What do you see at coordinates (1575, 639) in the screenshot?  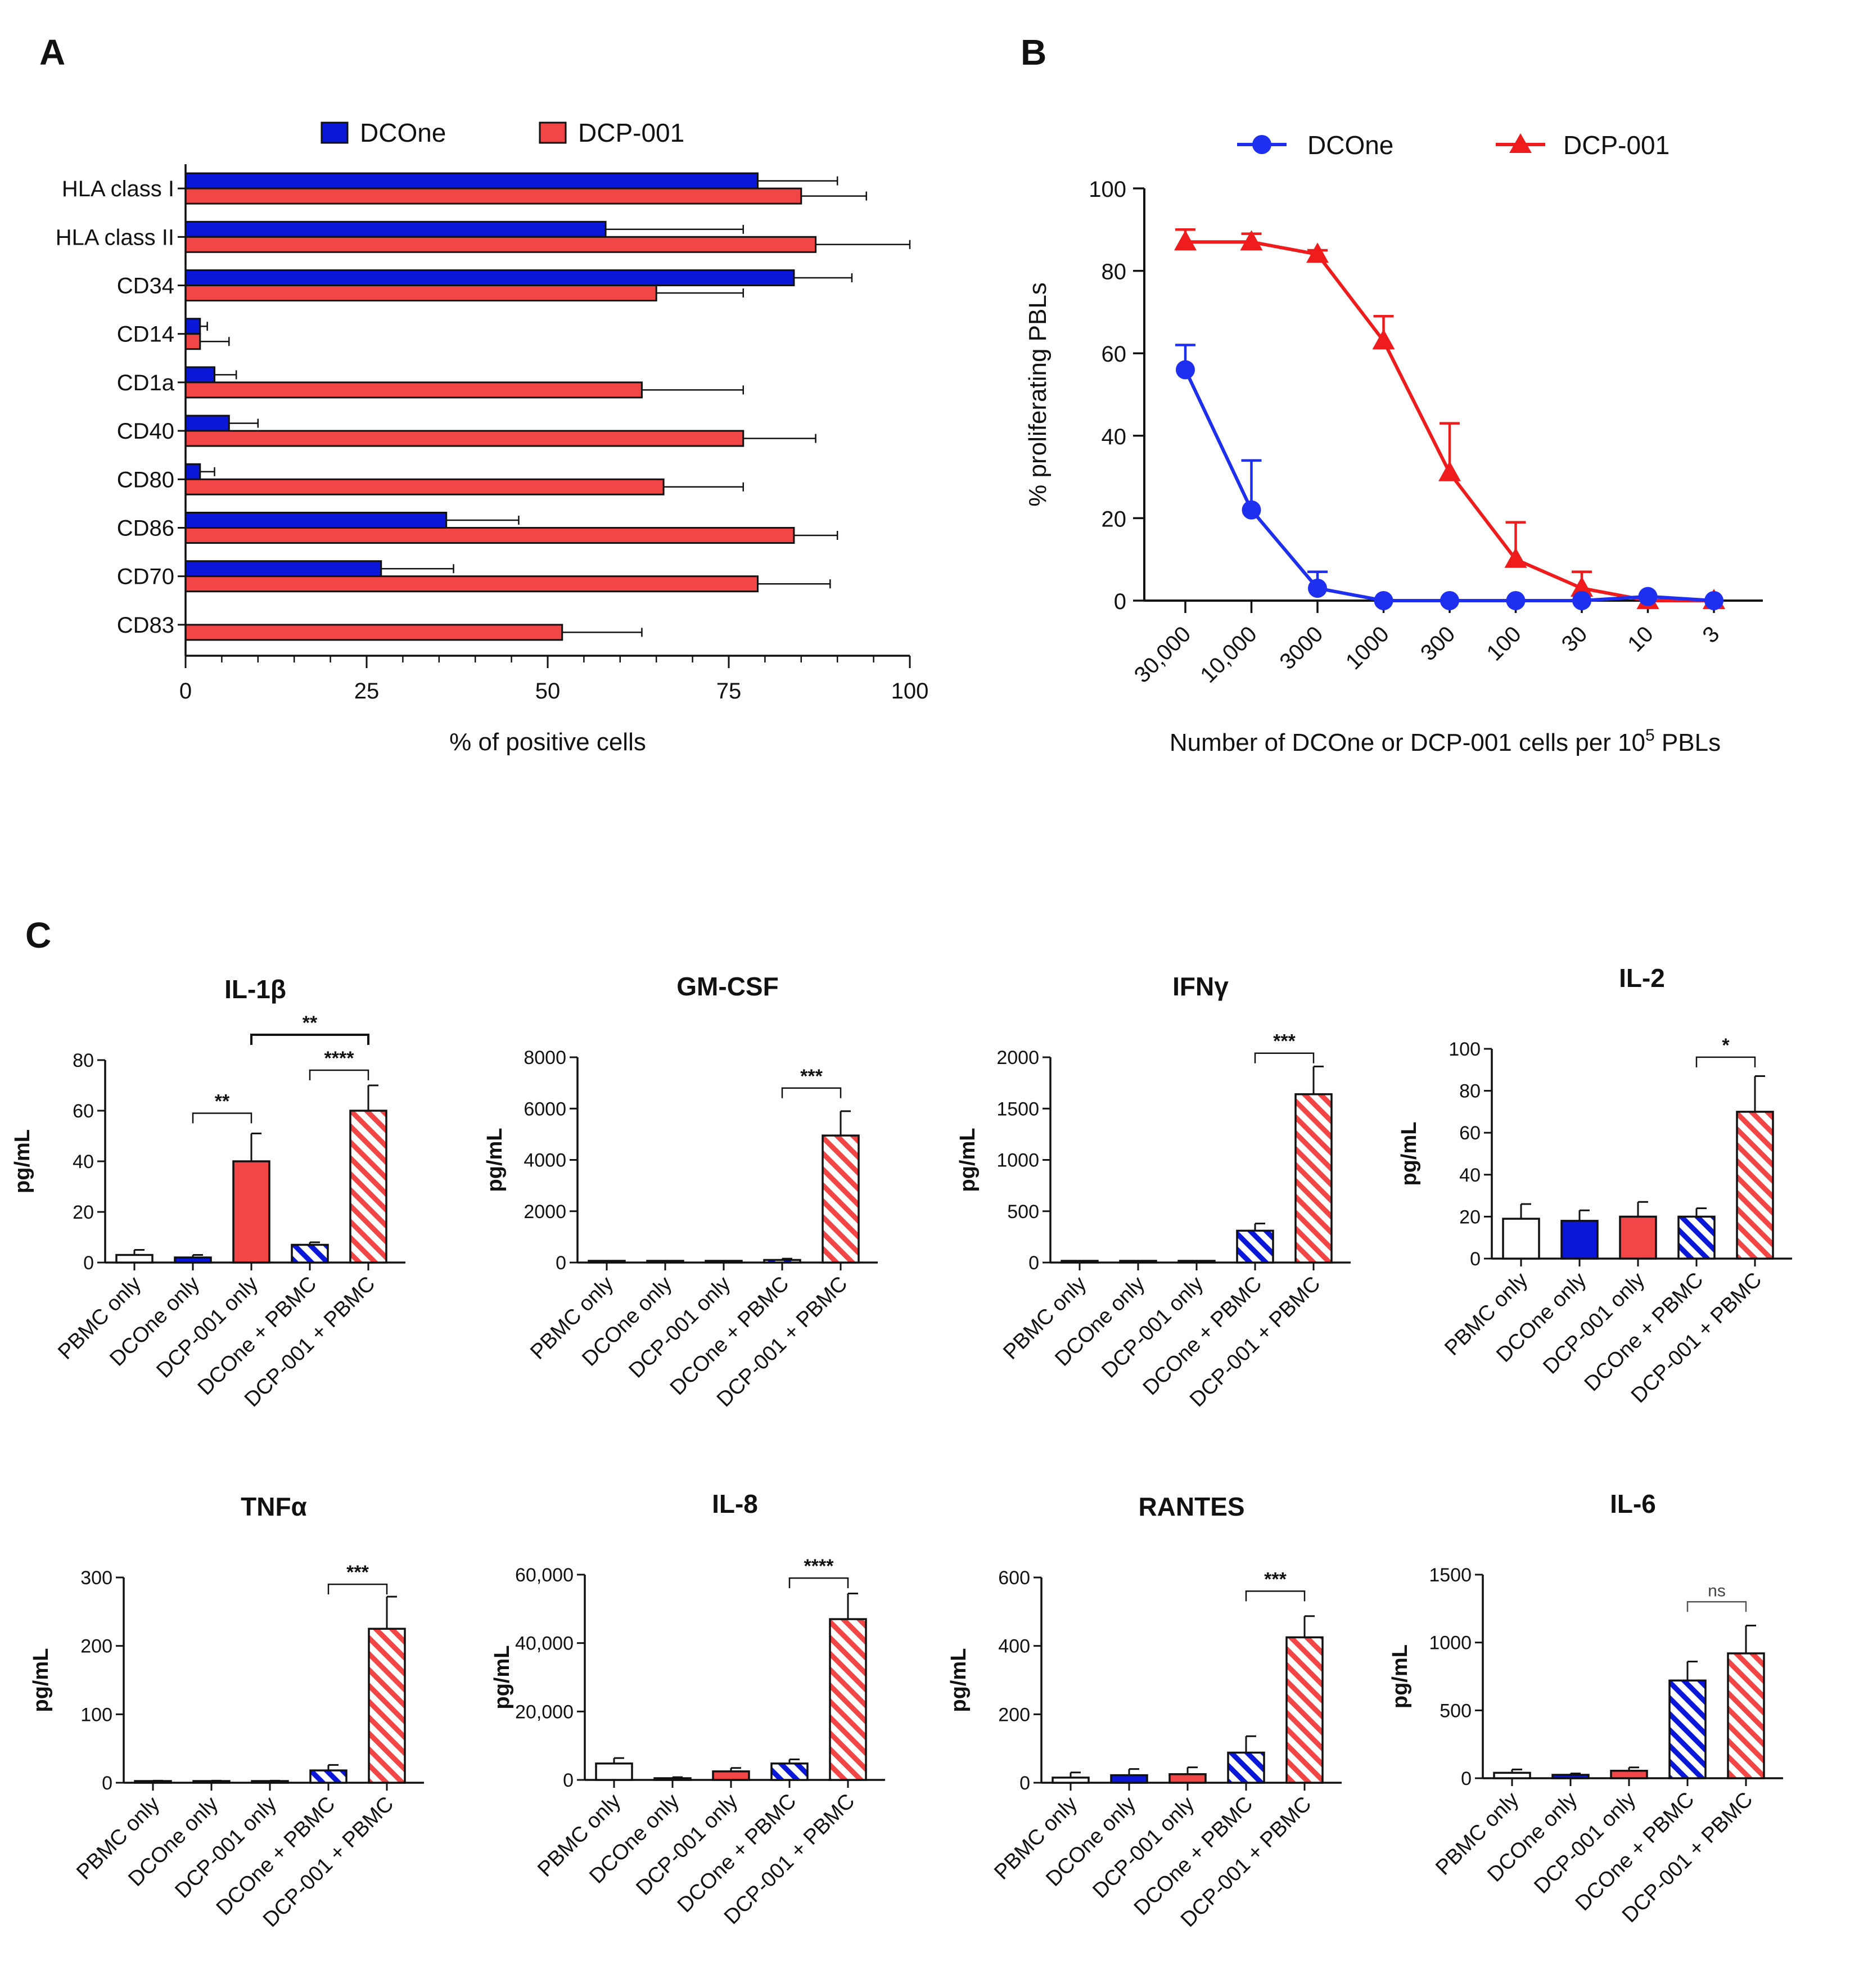 I see `x-tick-label: 30` at bounding box center [1575, 639].